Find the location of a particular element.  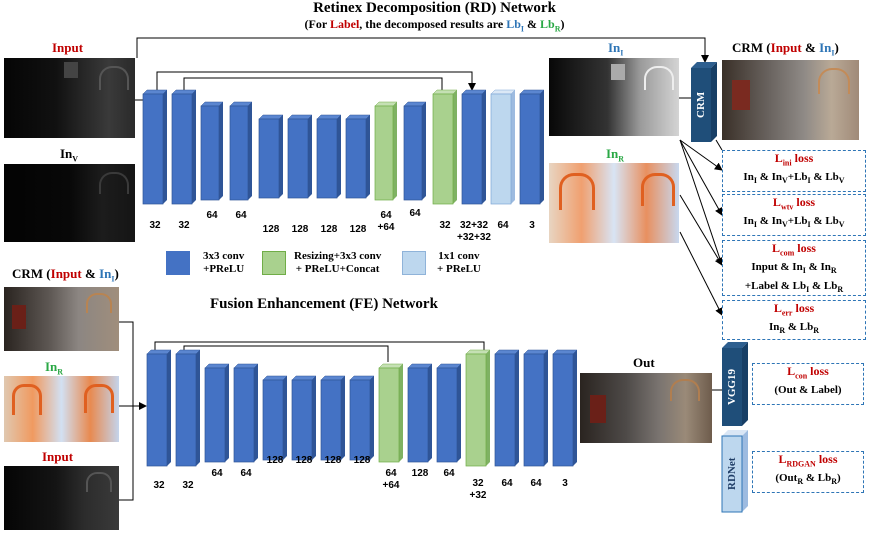

legend-1x1-l2: + PReLU is located at coordinates (459, 269).